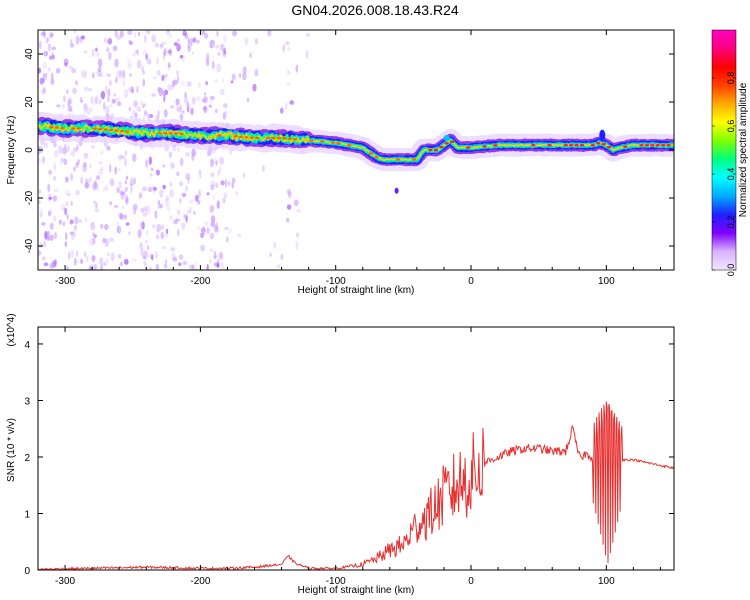 This screenshot has width=750, height=600. What do you see at coordinates (29, 245) in the screenshot?
I see `y-tick-label: -40` at bounding box center [29, 245].